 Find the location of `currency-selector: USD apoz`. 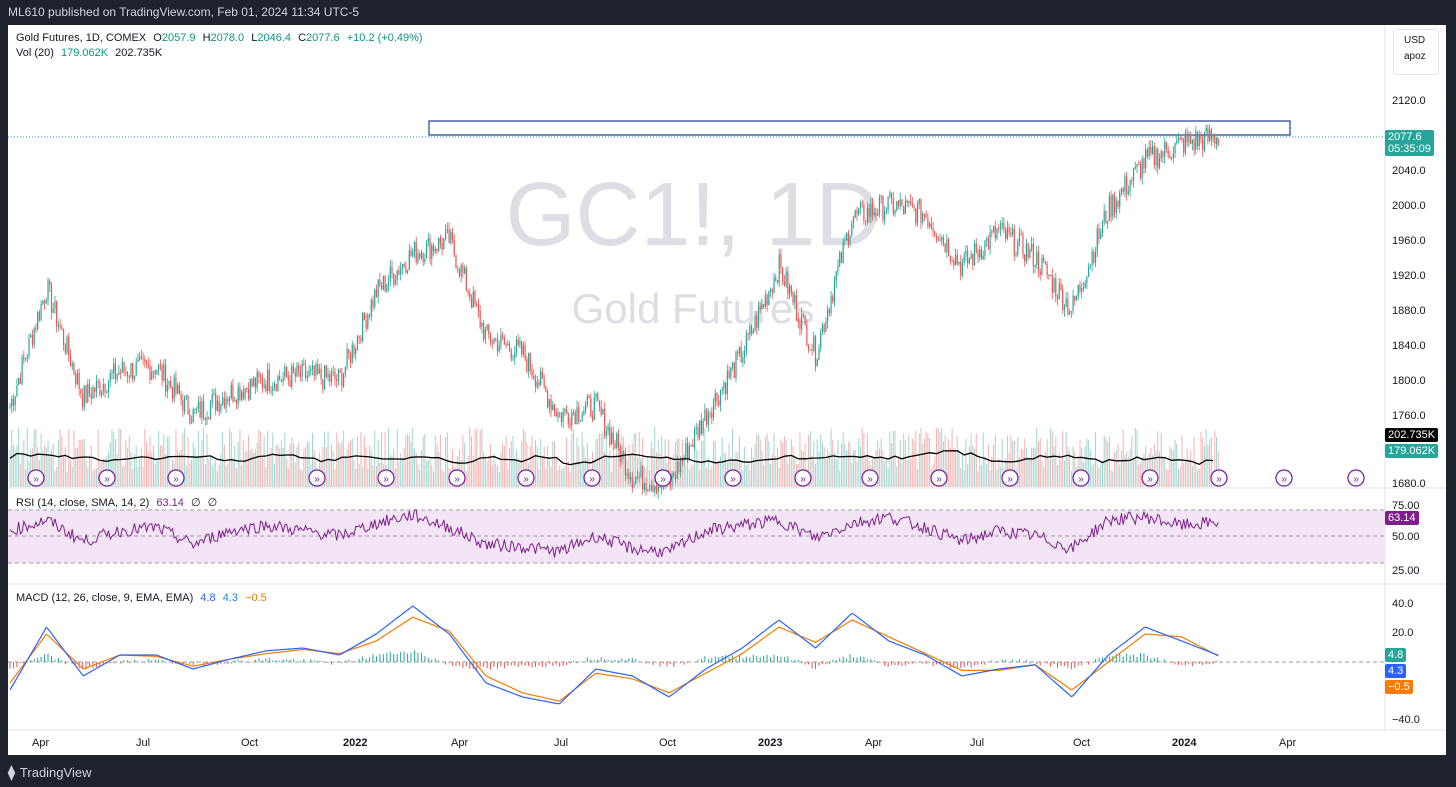

currency-selector: USD apoz is located at coordinates (1416, 52).